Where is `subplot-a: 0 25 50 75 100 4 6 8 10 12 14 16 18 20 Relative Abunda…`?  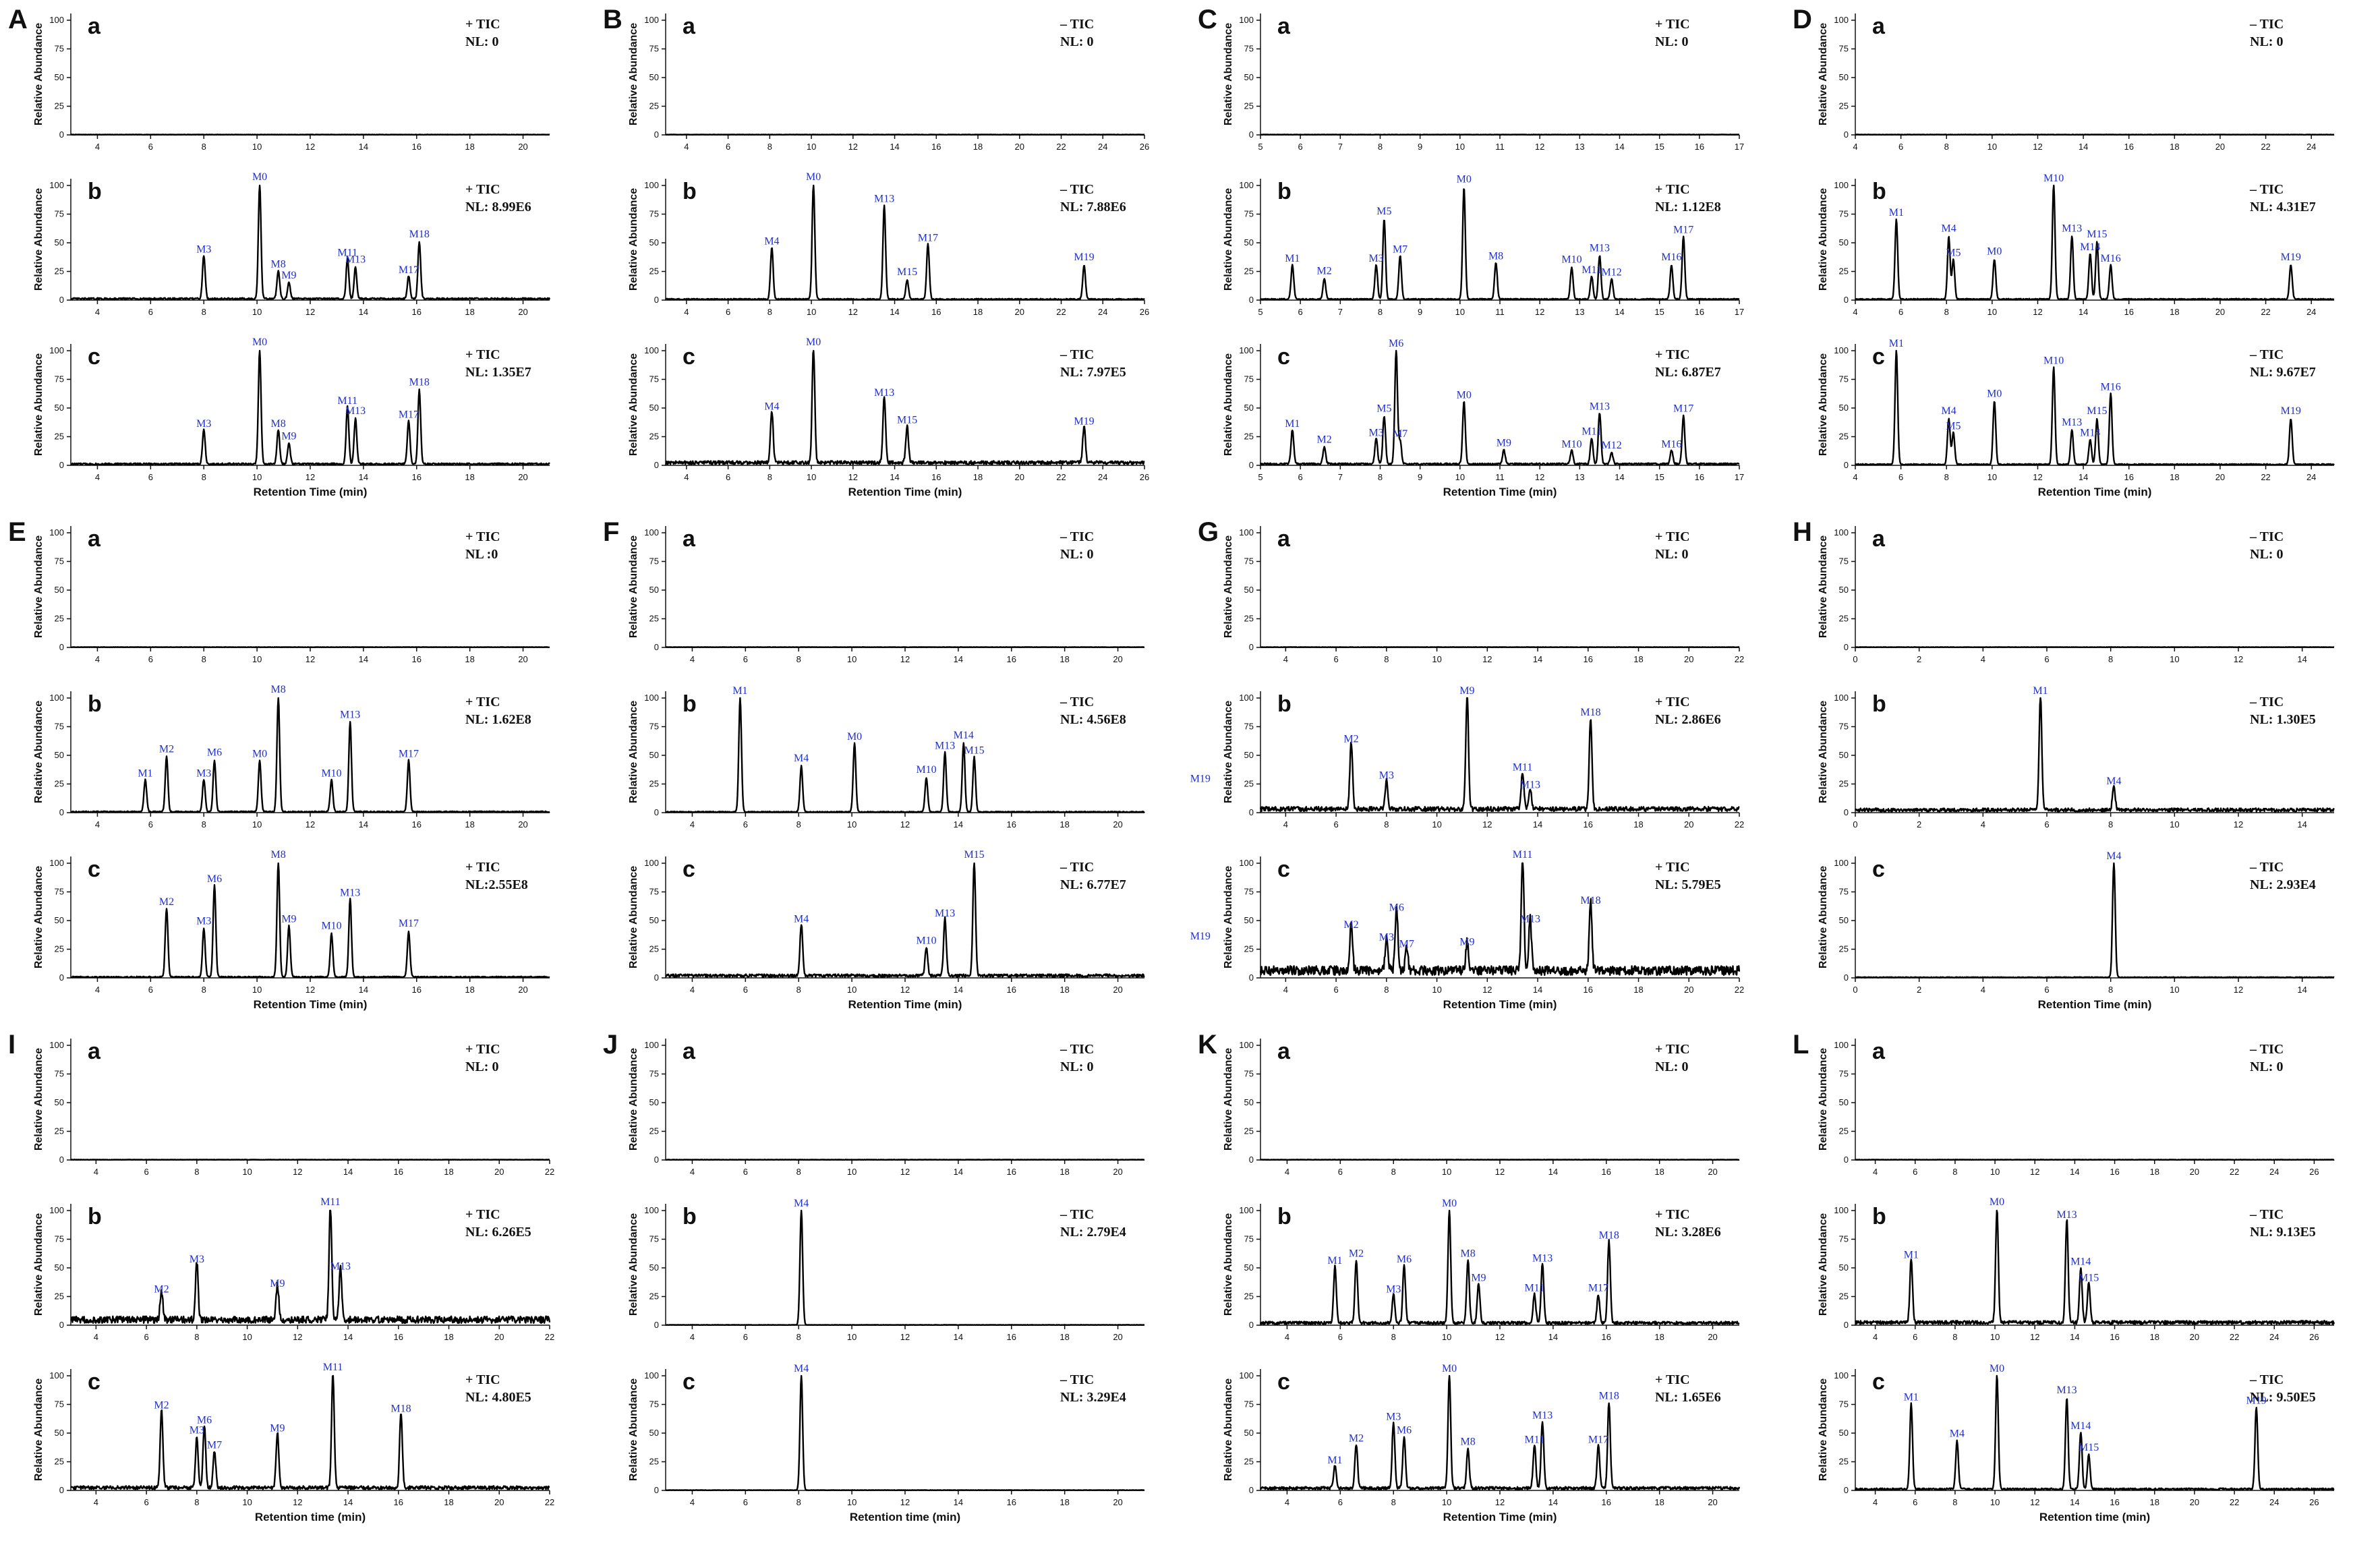
subplot-a: 0 25 50 75 100 4 6 8 10 12 14 16 18 20 Relative Abunda… is located at coordinates (886, 1108).